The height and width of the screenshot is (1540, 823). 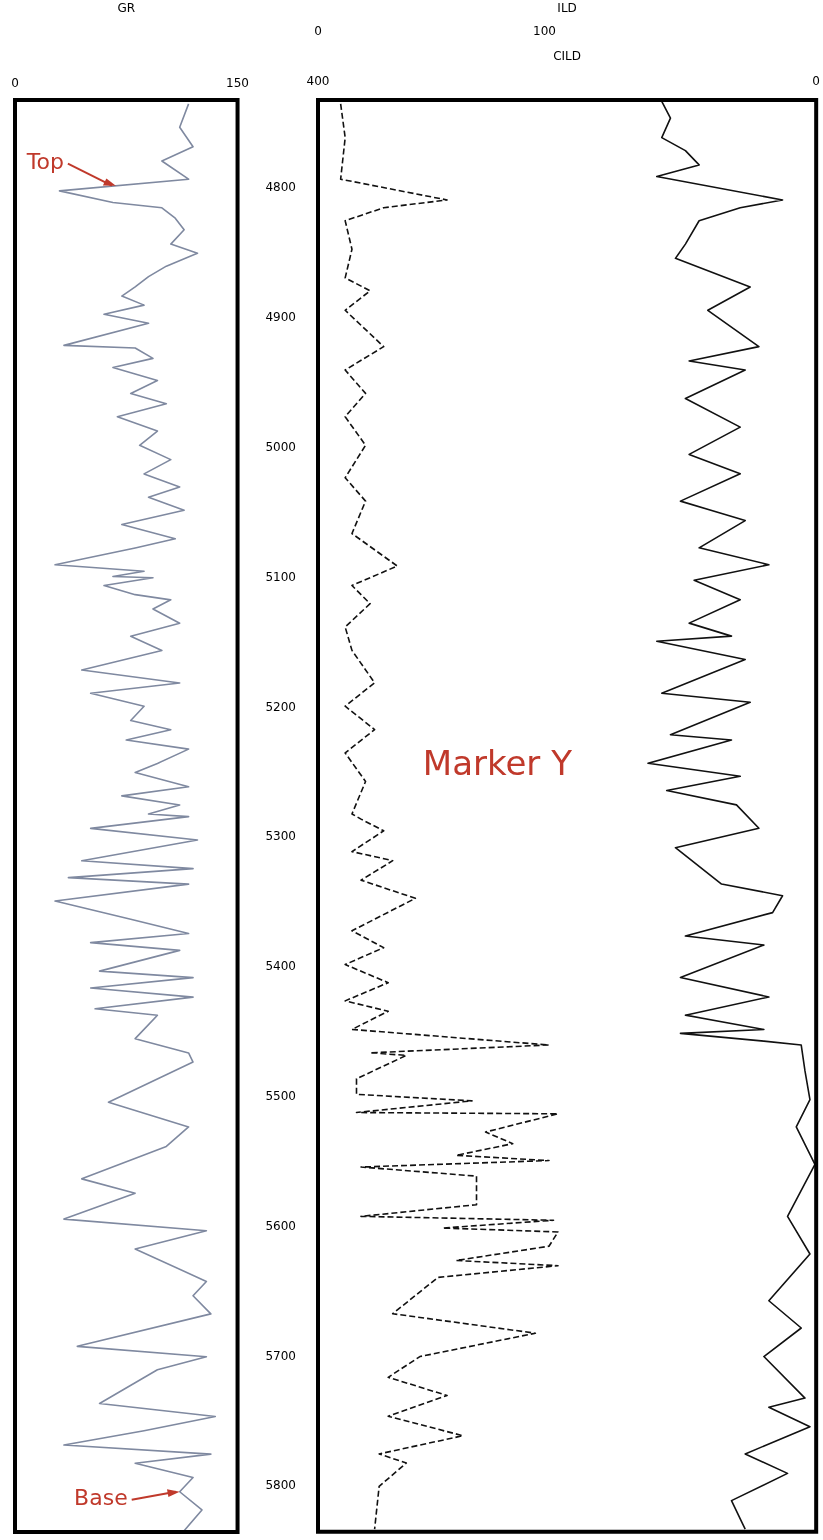 What do you see at coordinates (280, 1485) in the screenshot?
I see `y-tick-label: 5800` at bounding box center [280, 1485].